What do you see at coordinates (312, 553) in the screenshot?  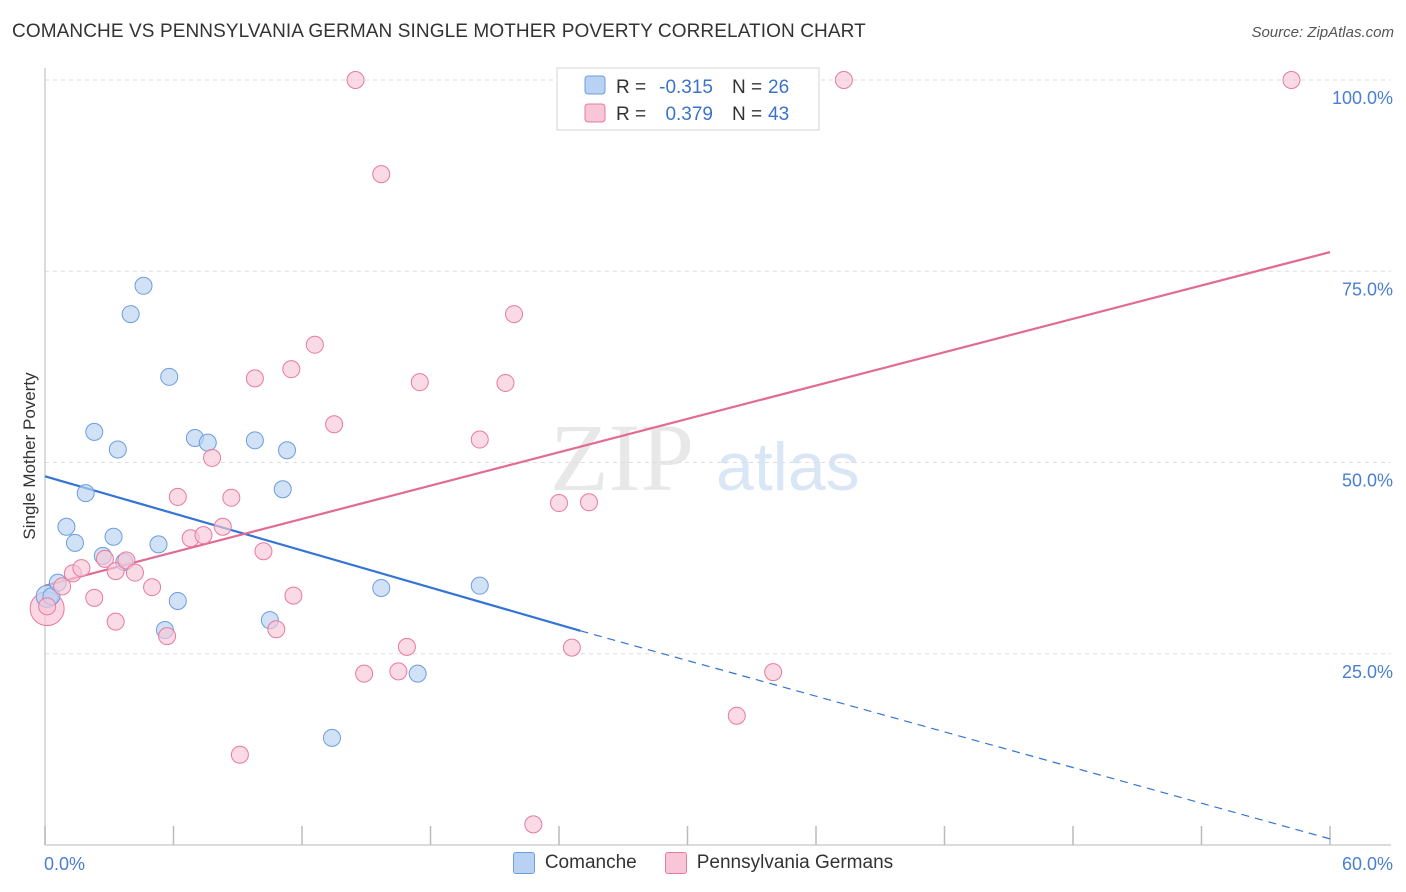 I see `comanche-trend-line` at bounding box center [312, 553].